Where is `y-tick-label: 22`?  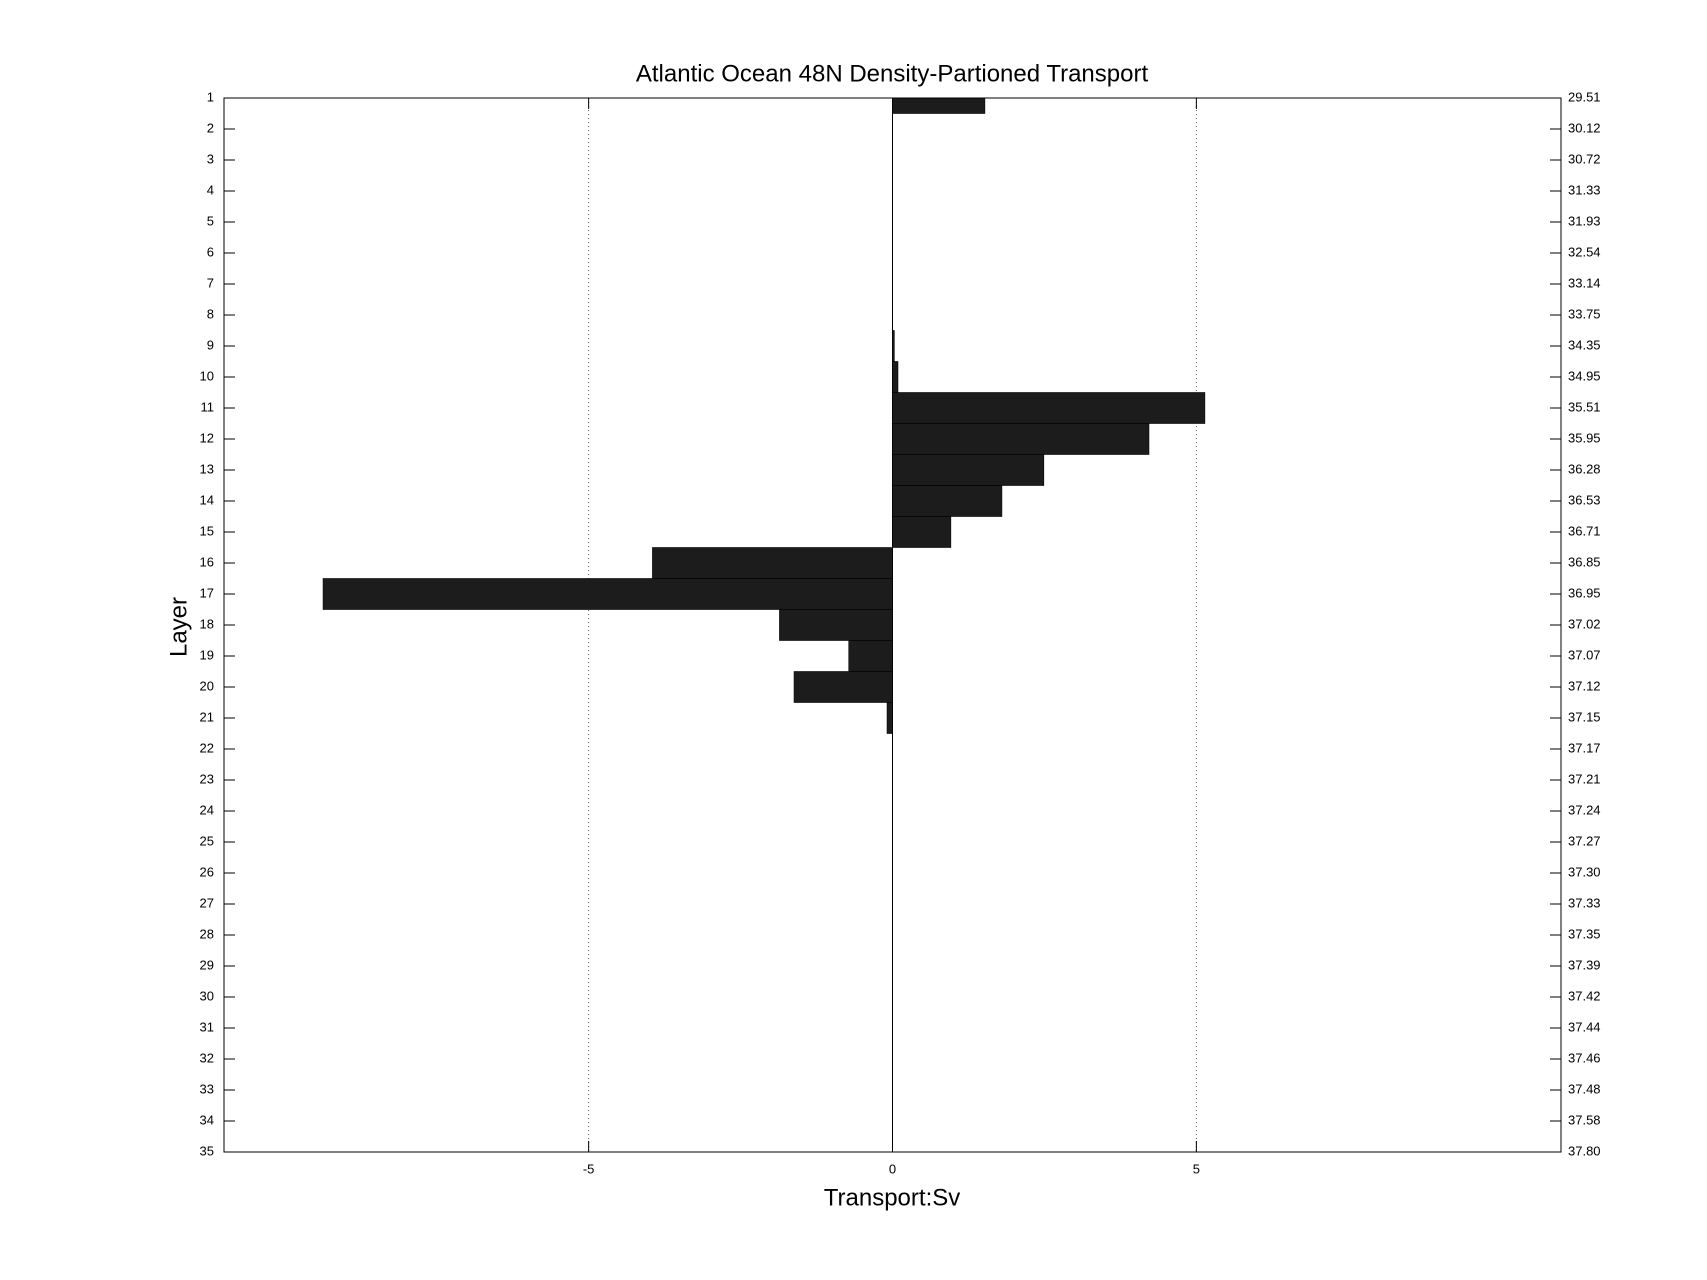
y-tick-label: 22 is located at coordinates (207, 747).